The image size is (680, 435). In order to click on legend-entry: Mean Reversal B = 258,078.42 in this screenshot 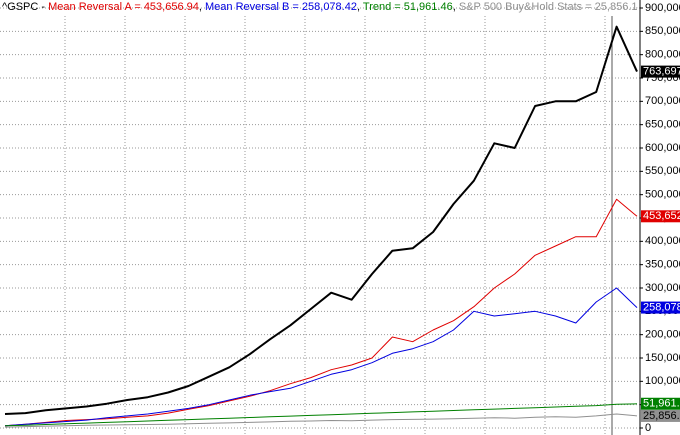, I will do `click(281, 7)`.